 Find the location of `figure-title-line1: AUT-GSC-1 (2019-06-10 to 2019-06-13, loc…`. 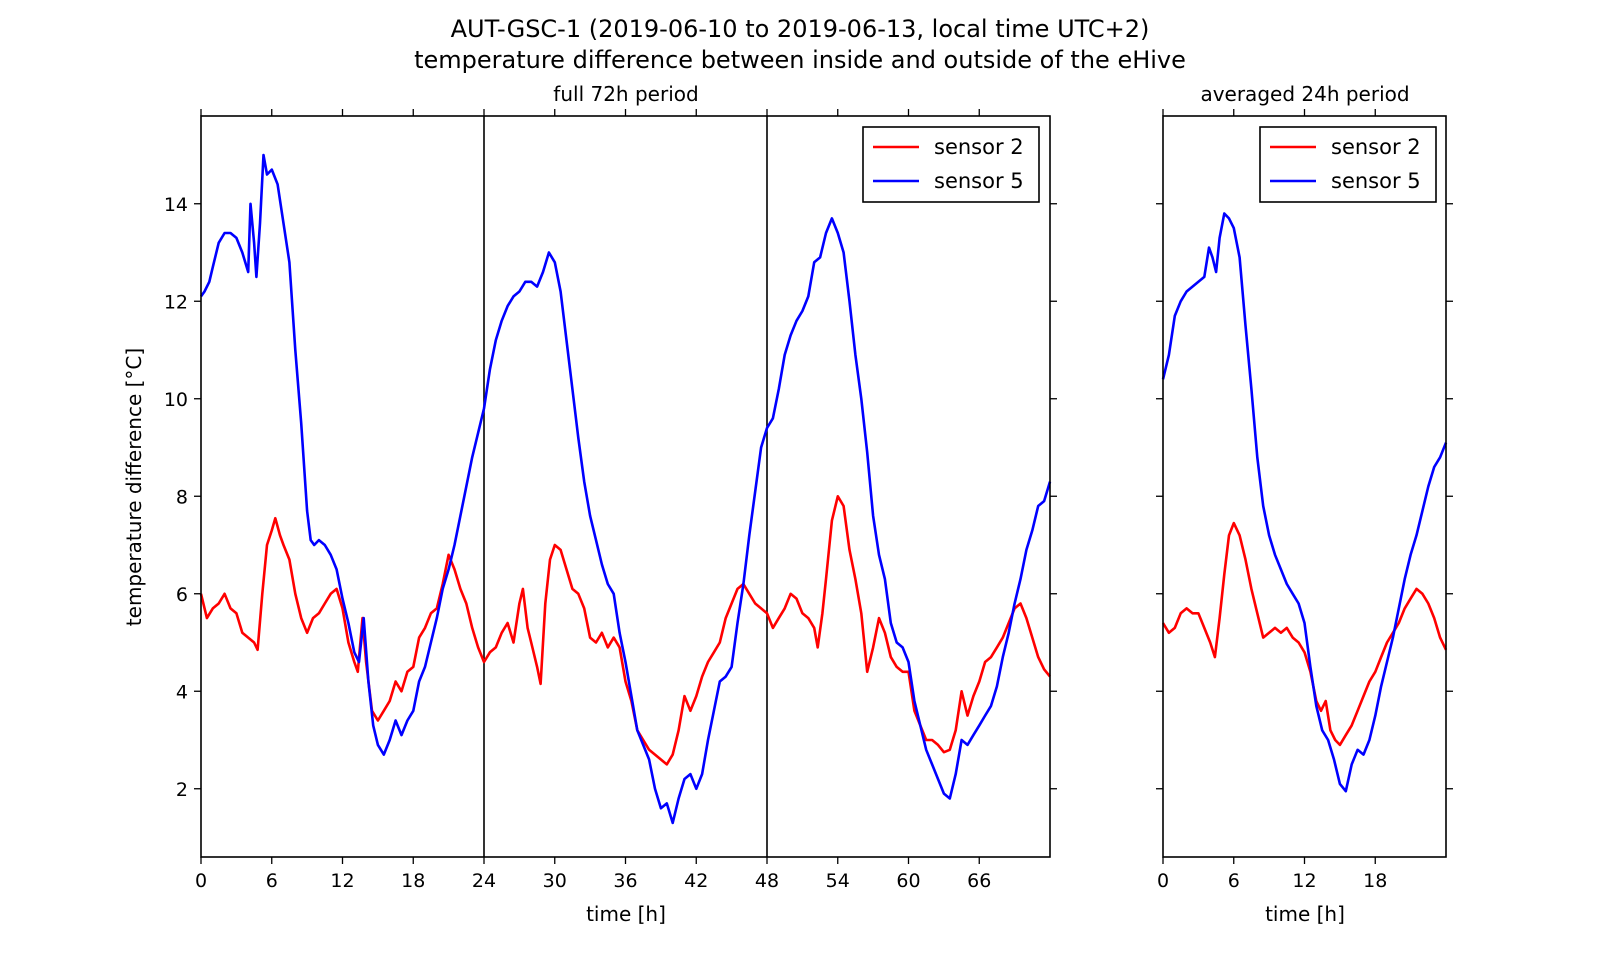

figure-title-line1: AUT-GSC-1 (2019-06-10 to 2019-06-13, loc… is located at coordinates (800, 29).